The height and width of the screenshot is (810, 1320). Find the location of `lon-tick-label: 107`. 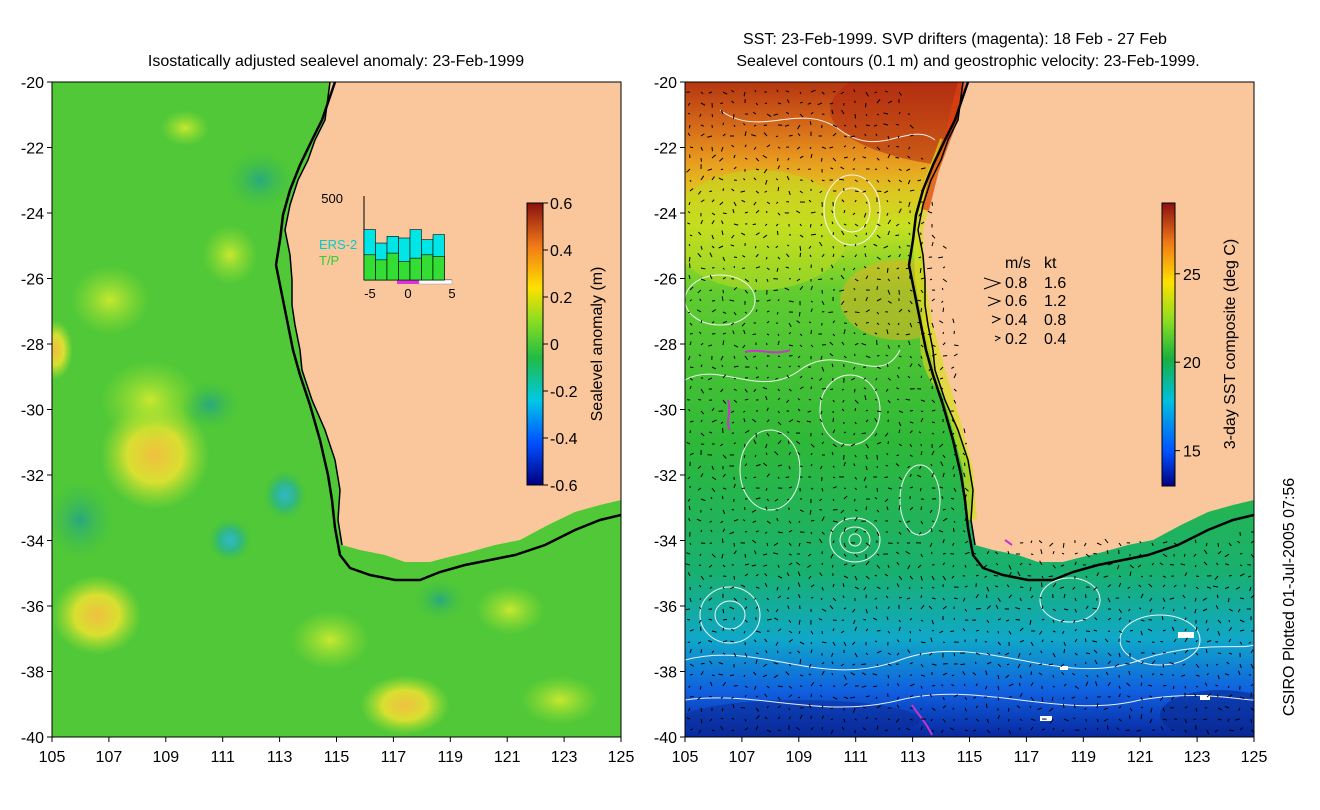

lon-tick-label: 107 is located at coordinates (742, 757).